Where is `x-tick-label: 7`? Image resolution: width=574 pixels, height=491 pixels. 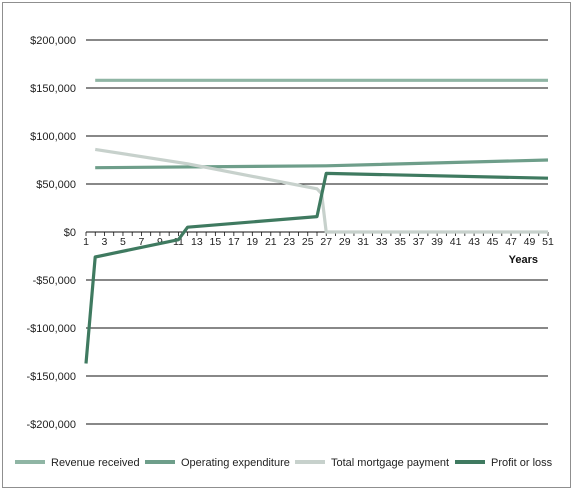 x-tick-label: 7 is located at coordinates (142, 242).